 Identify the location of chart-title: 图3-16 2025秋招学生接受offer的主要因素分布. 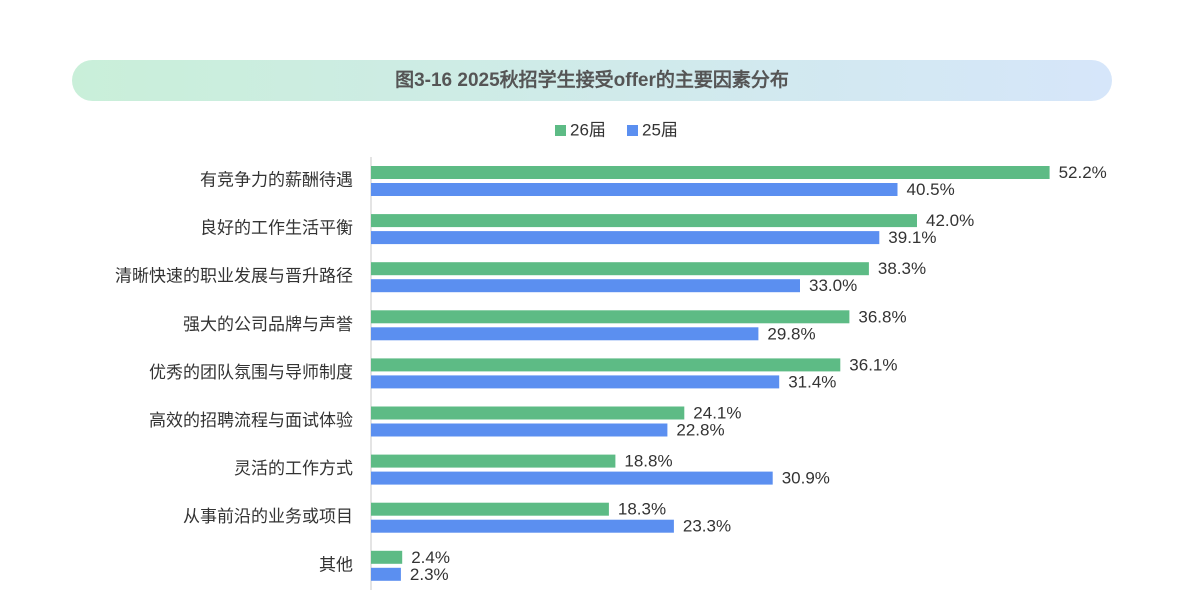
(592, 79).